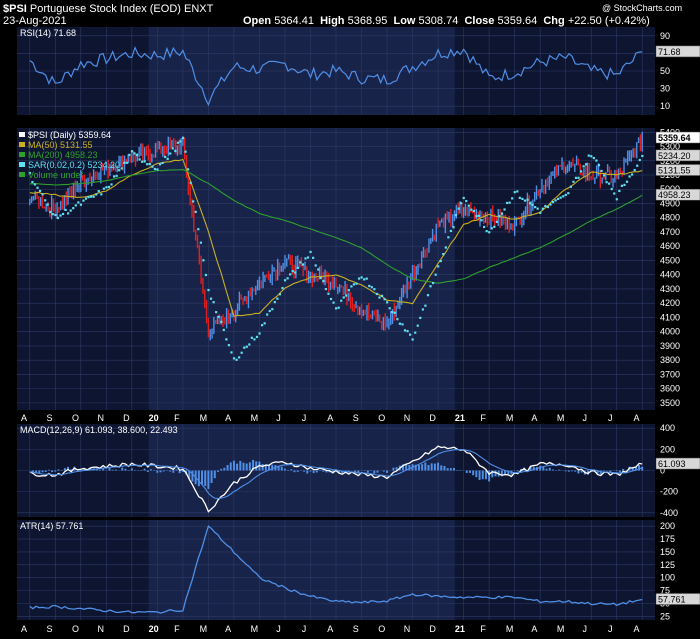 The height and width of the screenshot is (639, 700). What do you see at coordinates (677, 51) in the screenshot?
I see `rsi-last-label-bg` at bounding box center [677, 51].